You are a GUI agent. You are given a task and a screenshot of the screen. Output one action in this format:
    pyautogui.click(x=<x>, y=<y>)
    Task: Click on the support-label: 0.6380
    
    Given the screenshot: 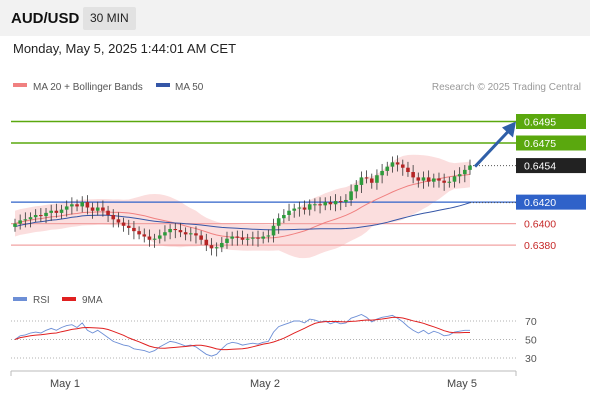 What is the action you would take?
    pyautogui.click(x=540, y=246)
    